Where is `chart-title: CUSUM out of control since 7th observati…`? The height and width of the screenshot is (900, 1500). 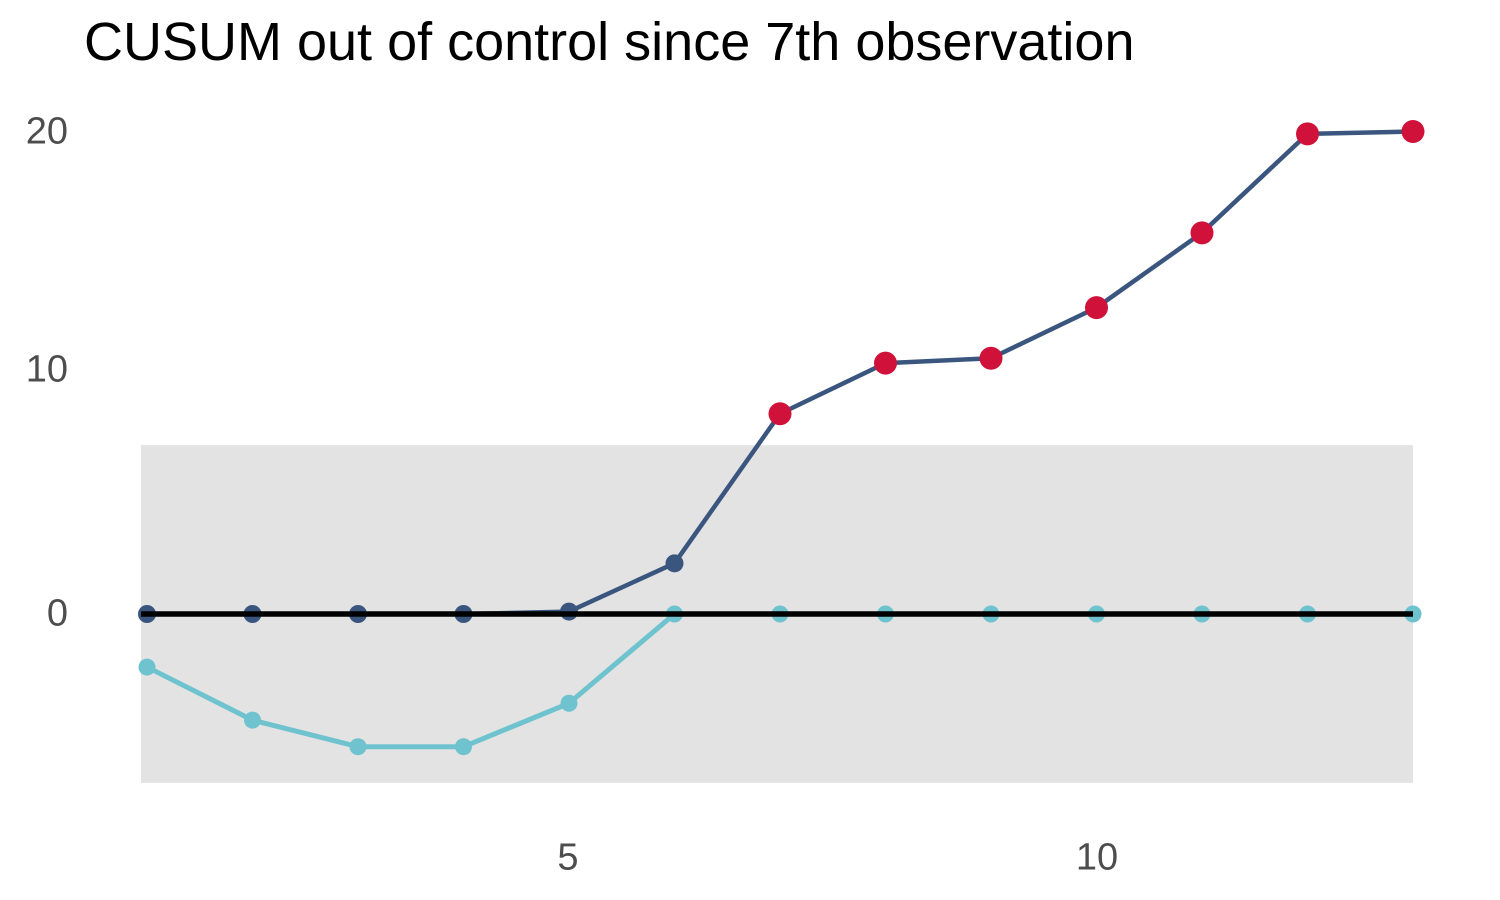 chart-title: CUSUM out of control since 7th observati… is located at coordinates (609, 42).